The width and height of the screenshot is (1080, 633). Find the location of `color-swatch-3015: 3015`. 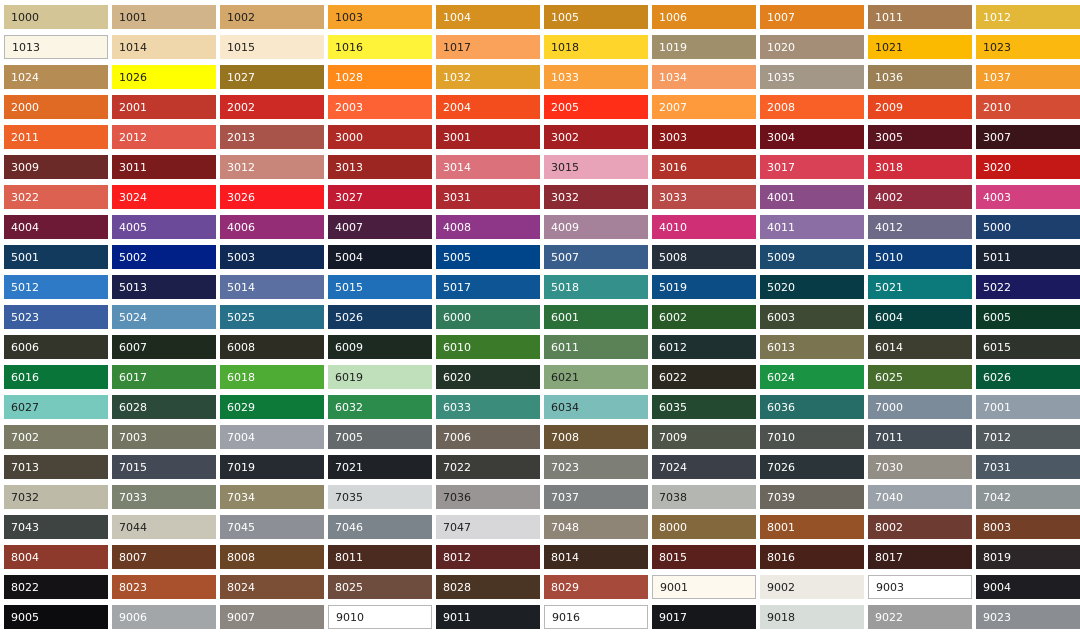

color-swatch-3015: 3015 is located at coordinates (596, 167).